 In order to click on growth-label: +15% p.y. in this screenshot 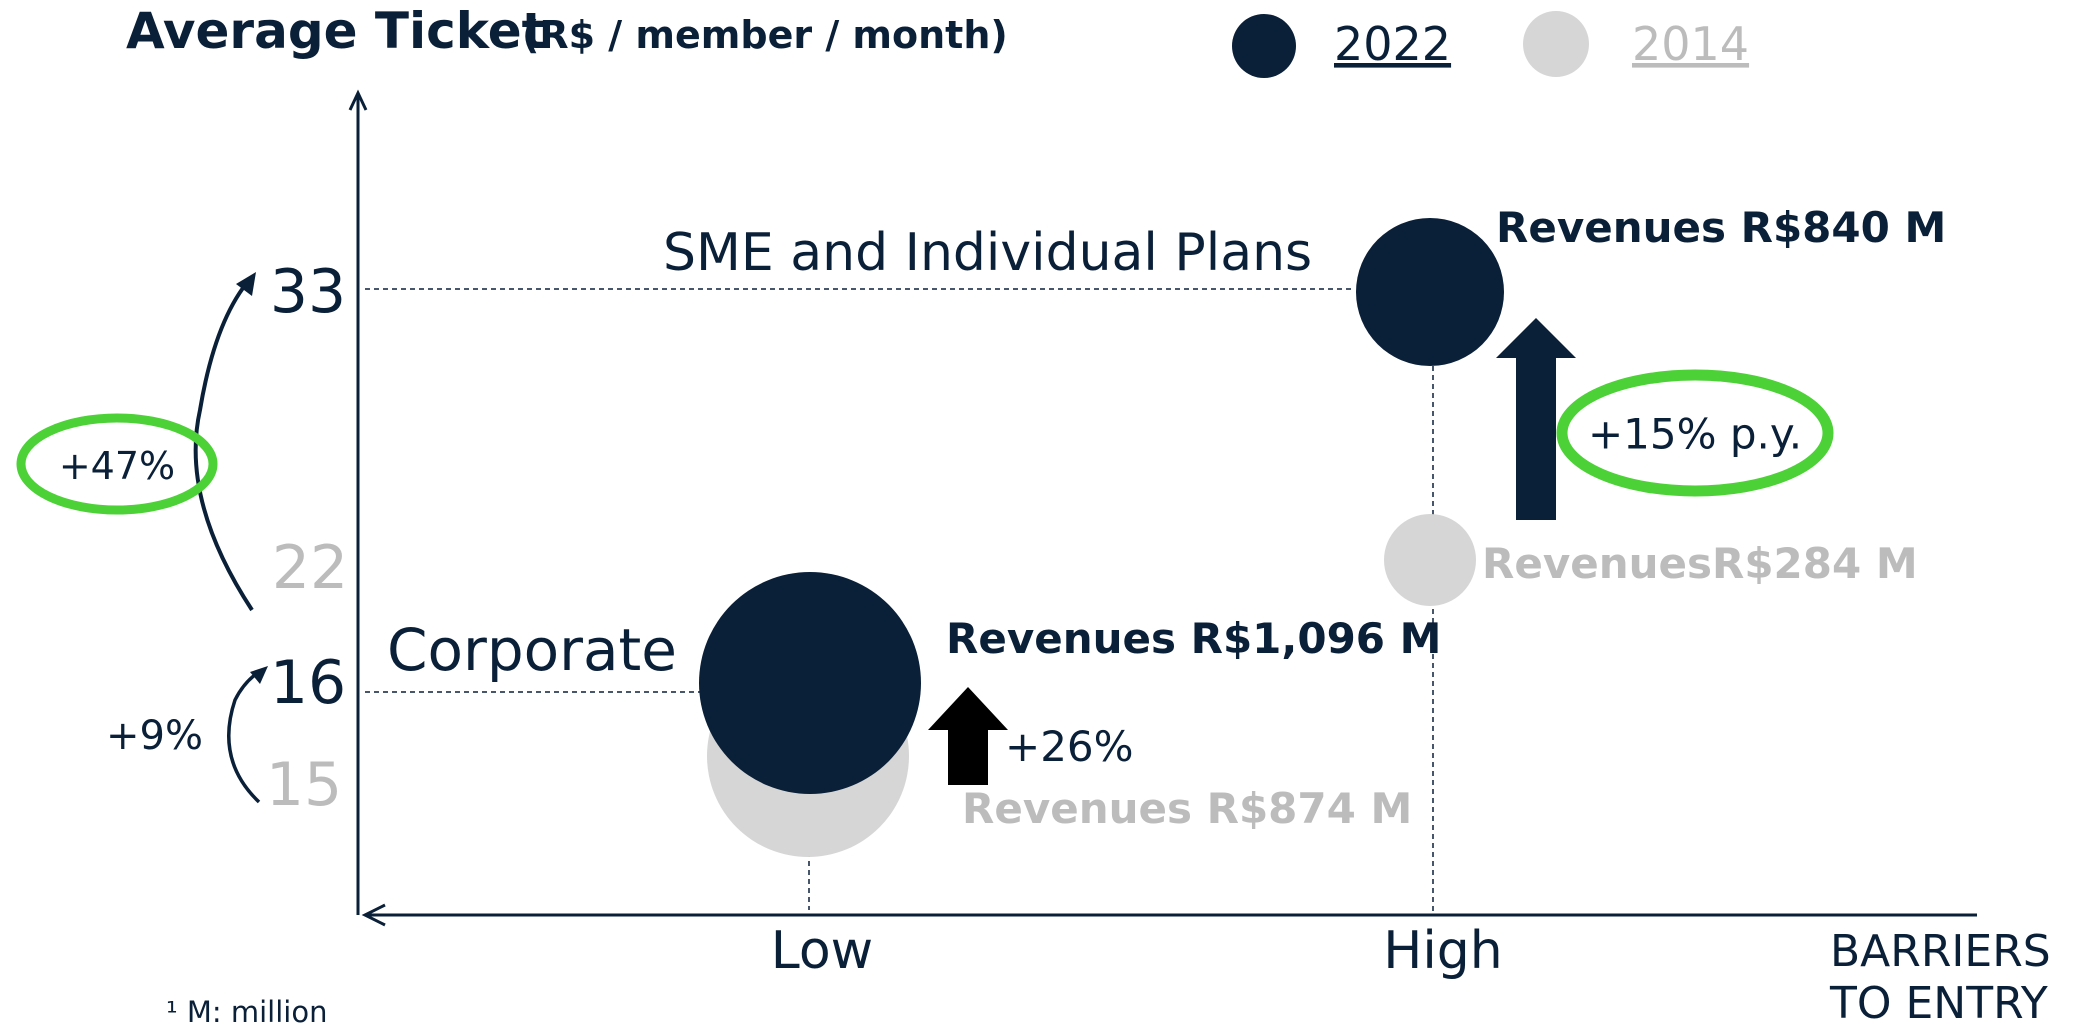, I will do `click(1695, 434)`.